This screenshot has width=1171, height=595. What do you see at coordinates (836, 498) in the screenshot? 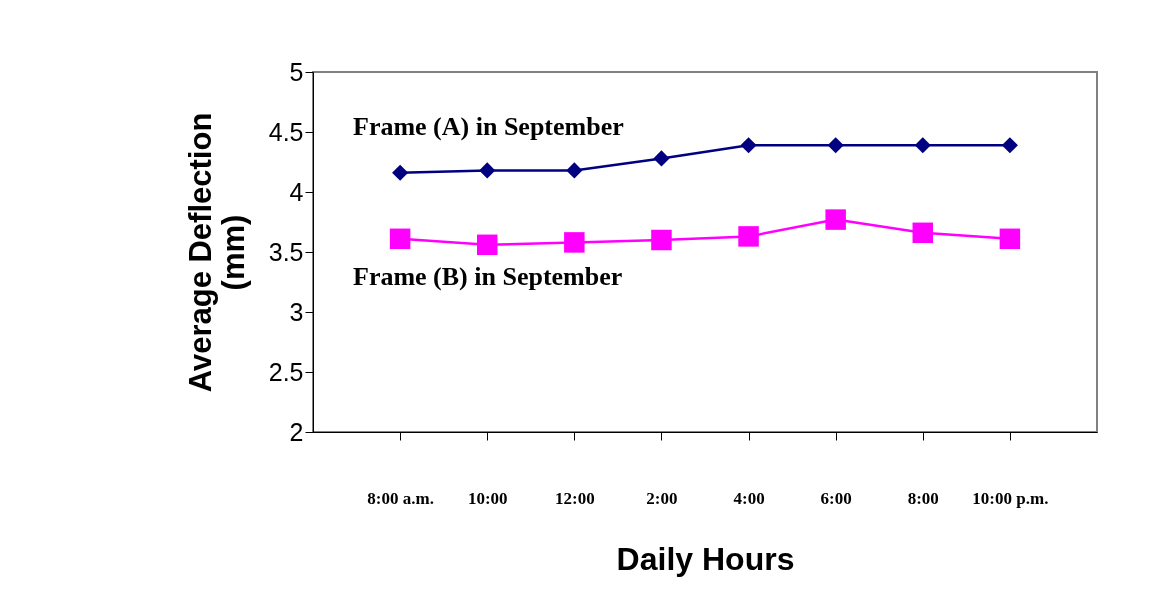
I see `x-tick-label: 6:00` at bounding box center [836, 498].